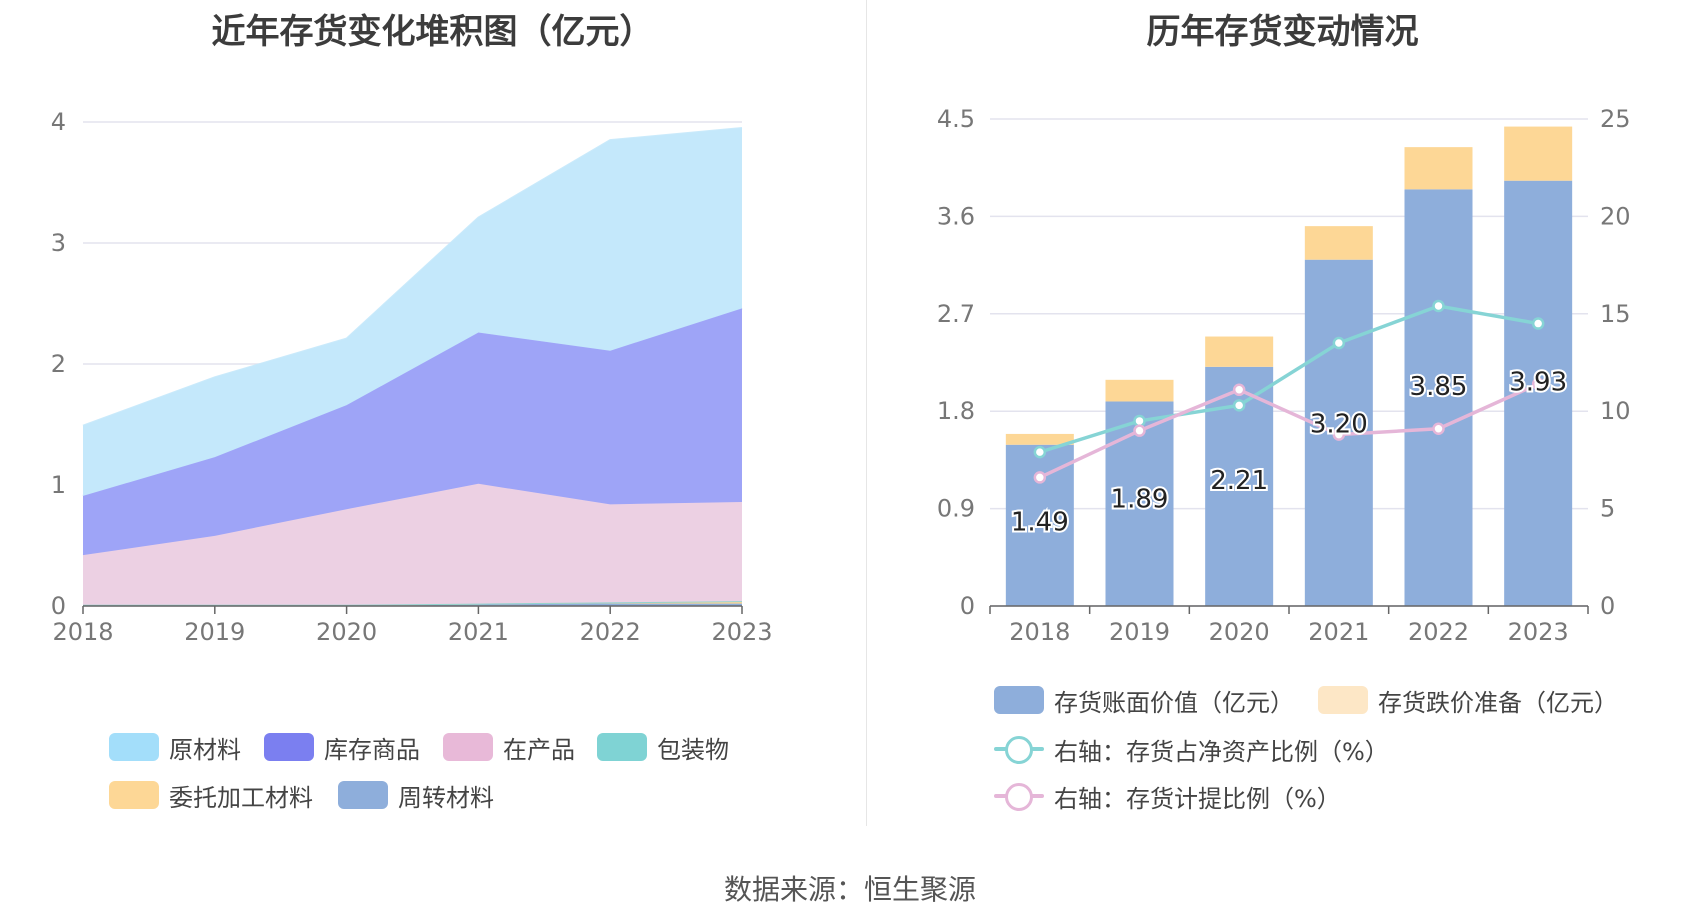  What do you see at coordinates (956, 119) in the screenshot?
I see `y-tick-label: 4.5` at bounding box center [956, 119].